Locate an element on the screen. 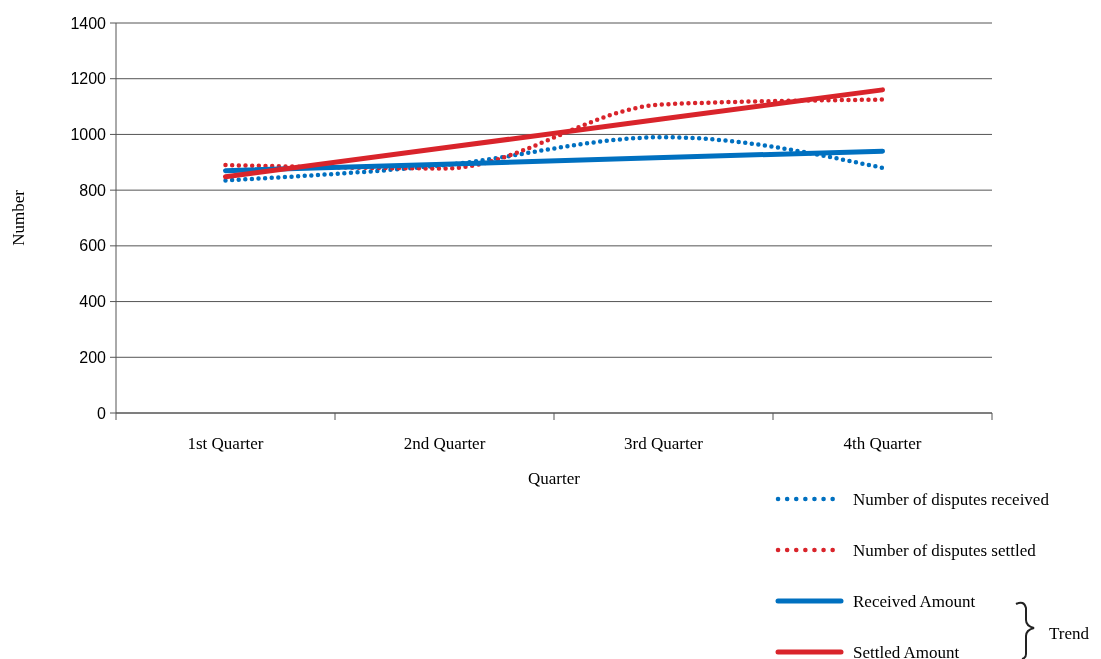 This screenshot has width=1101, height=659. y-tick-label: 1200 is located at coordinates (88, 79).